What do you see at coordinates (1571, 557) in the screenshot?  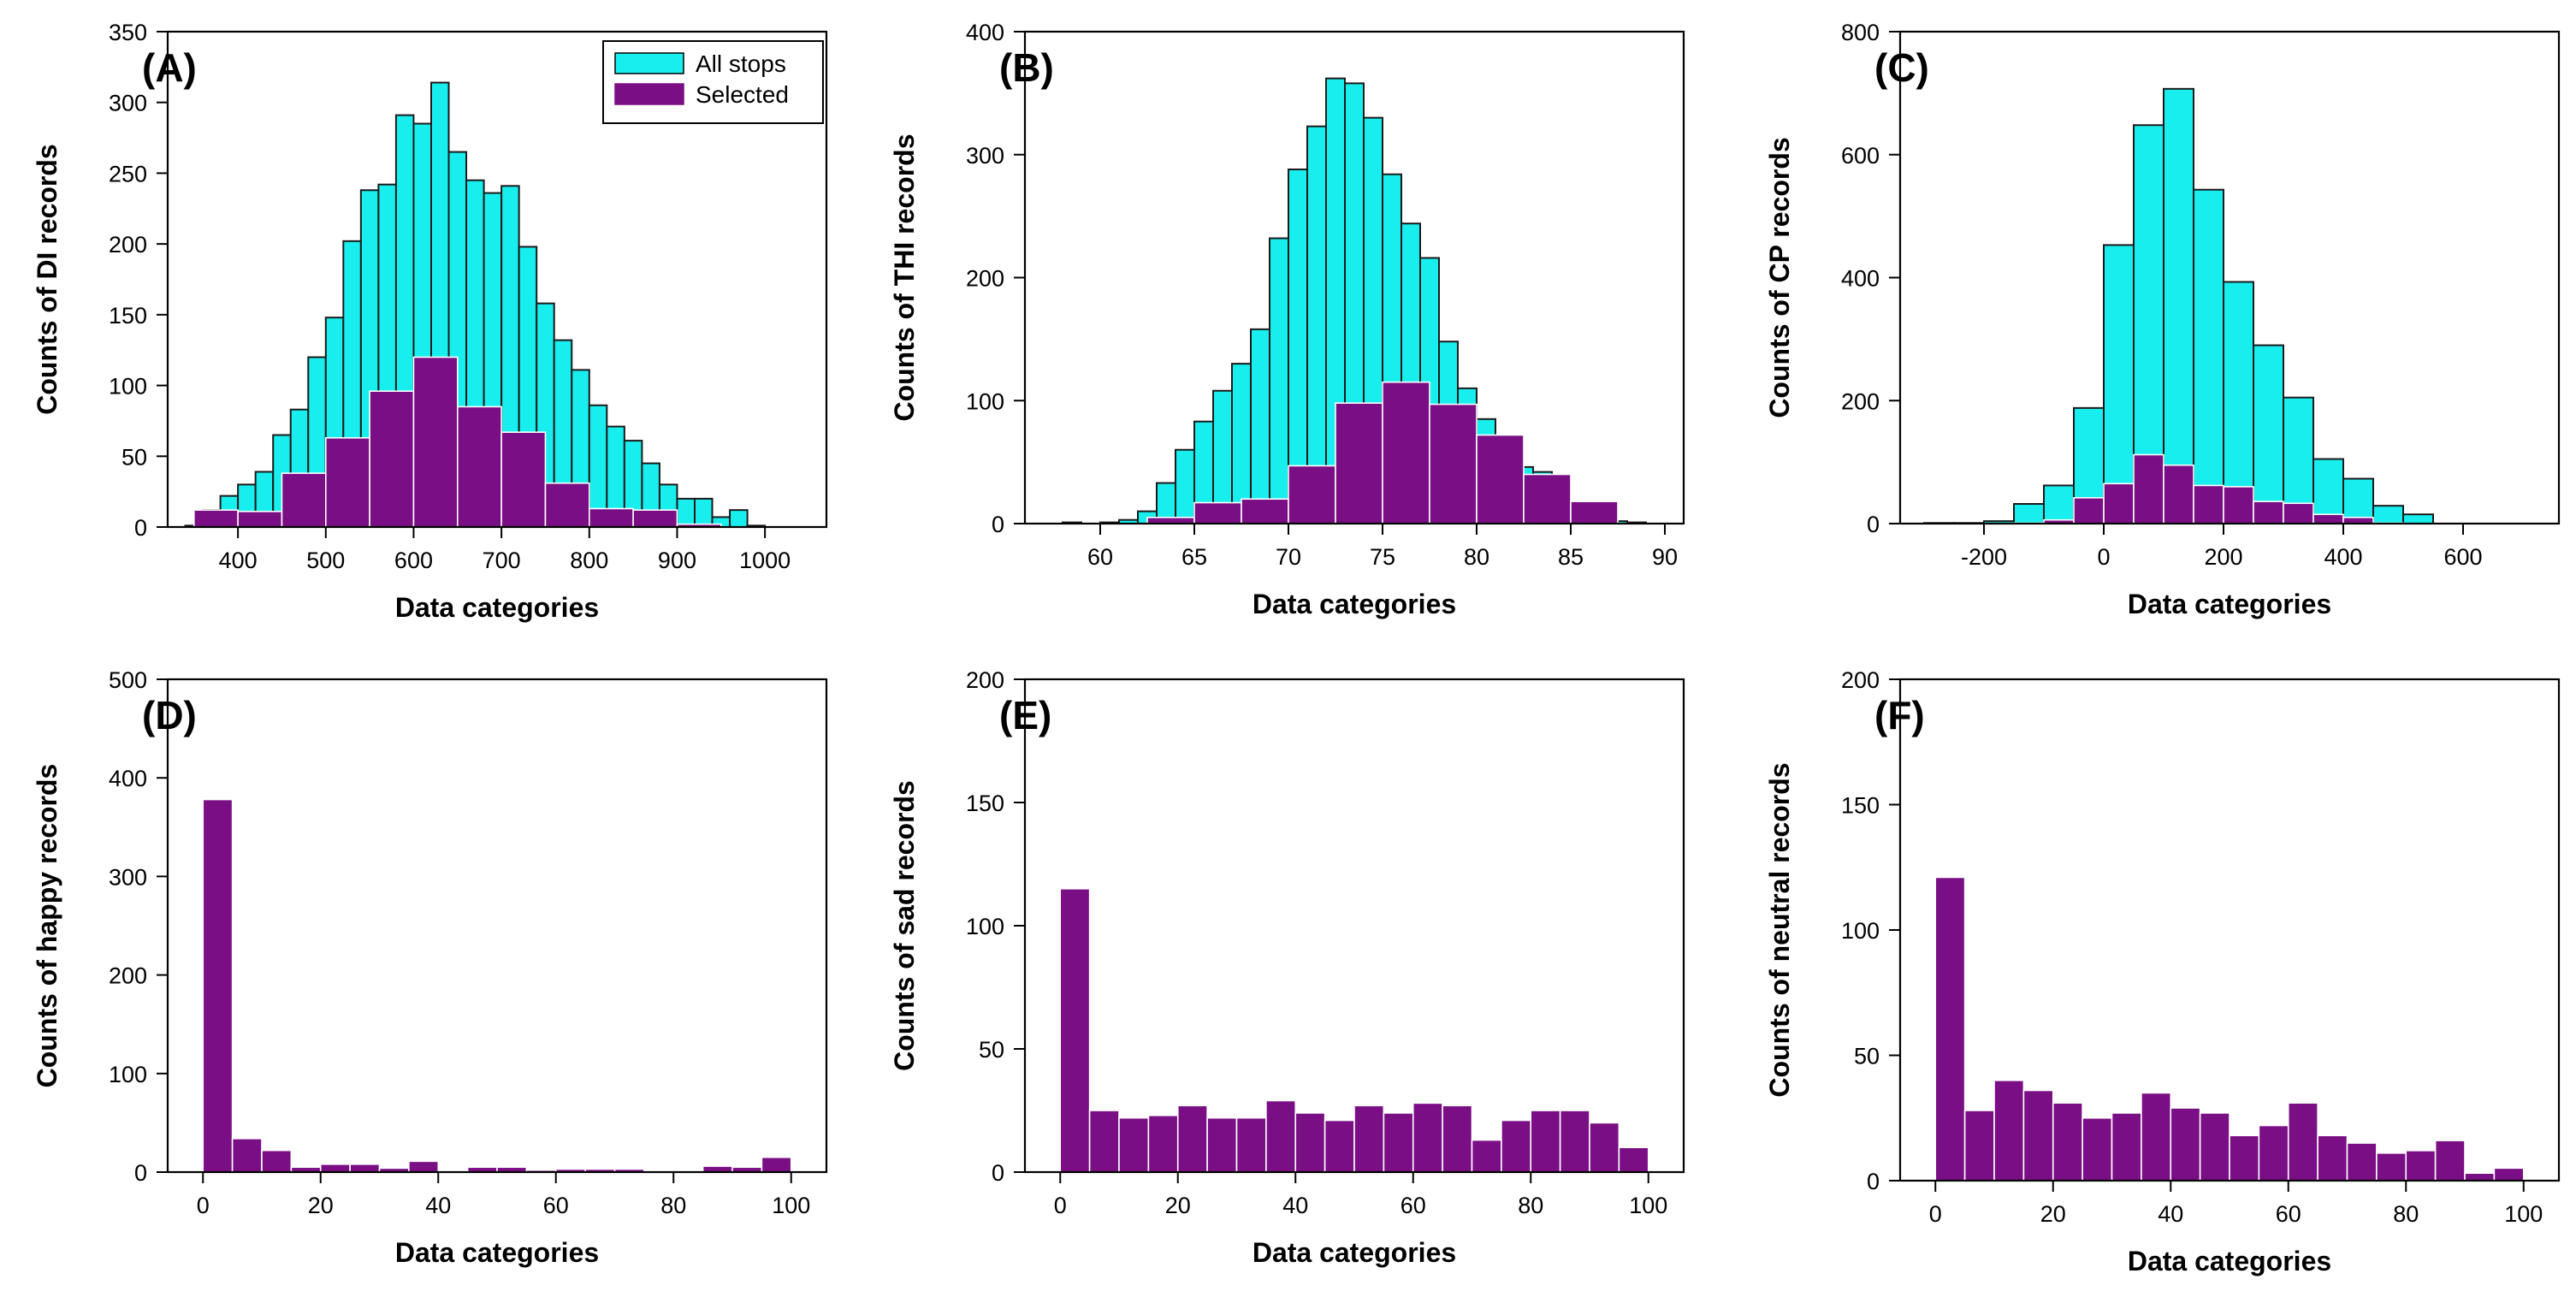 I see `x-tick-label: 85` at bounding box center [1571, 557].